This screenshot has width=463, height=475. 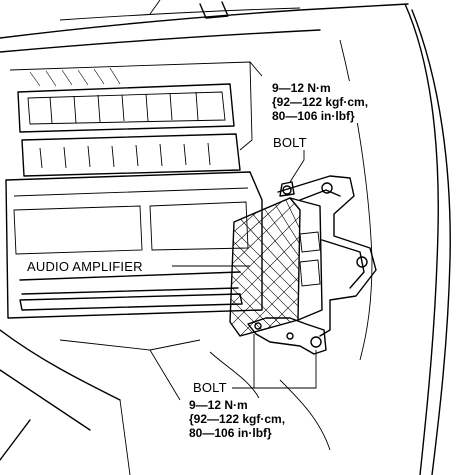 I want to click on right-pillar, so click(x=421, y=239).